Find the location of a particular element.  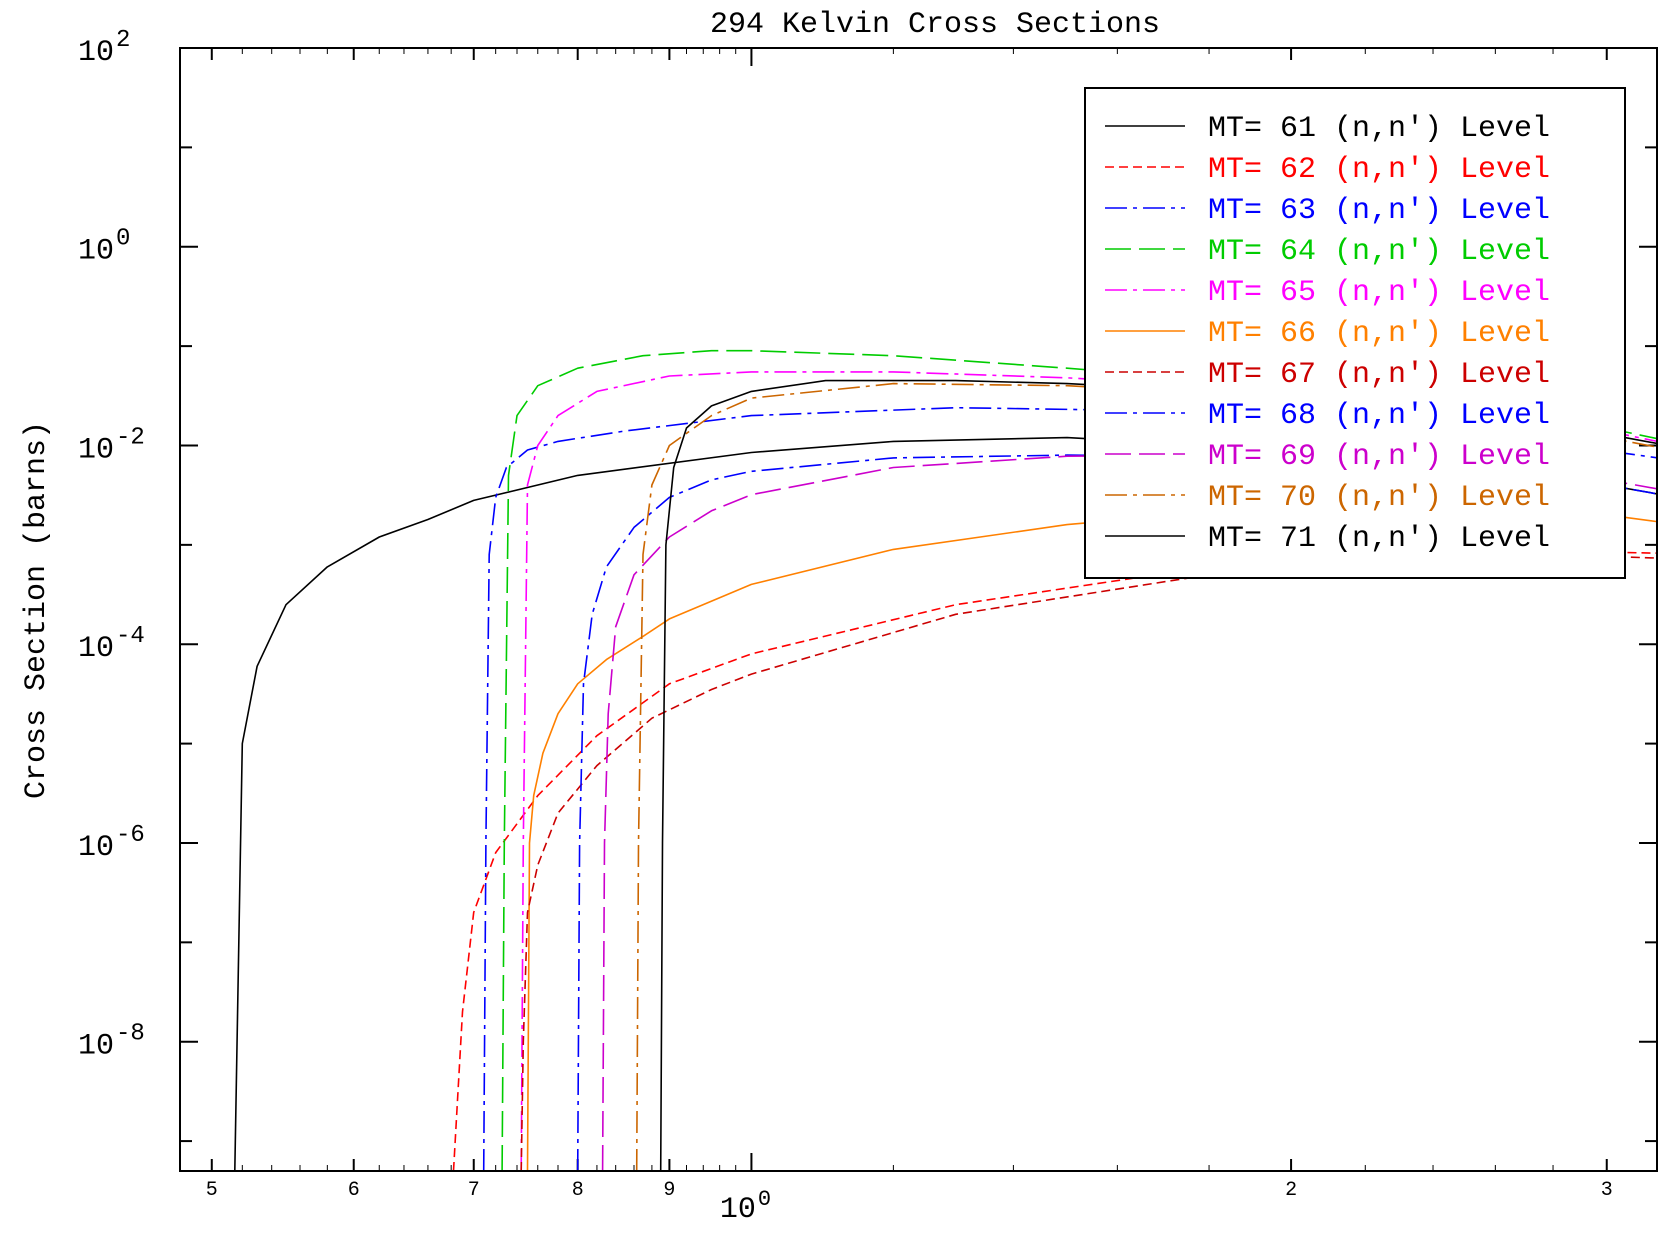

legend-entry-label: MT= 68 (n,n') Level is located at coordinates (1379, 416).